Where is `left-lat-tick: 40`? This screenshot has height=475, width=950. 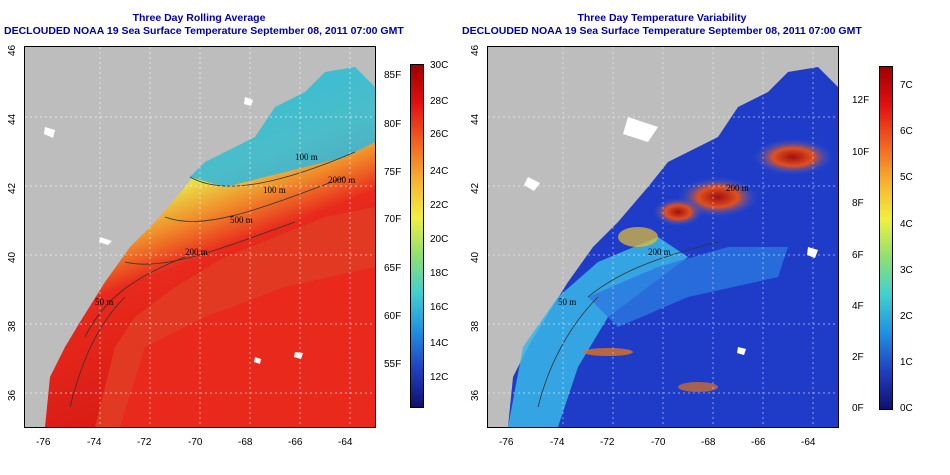 left-lat-tick: 40 is located at coordinates (12, 257).